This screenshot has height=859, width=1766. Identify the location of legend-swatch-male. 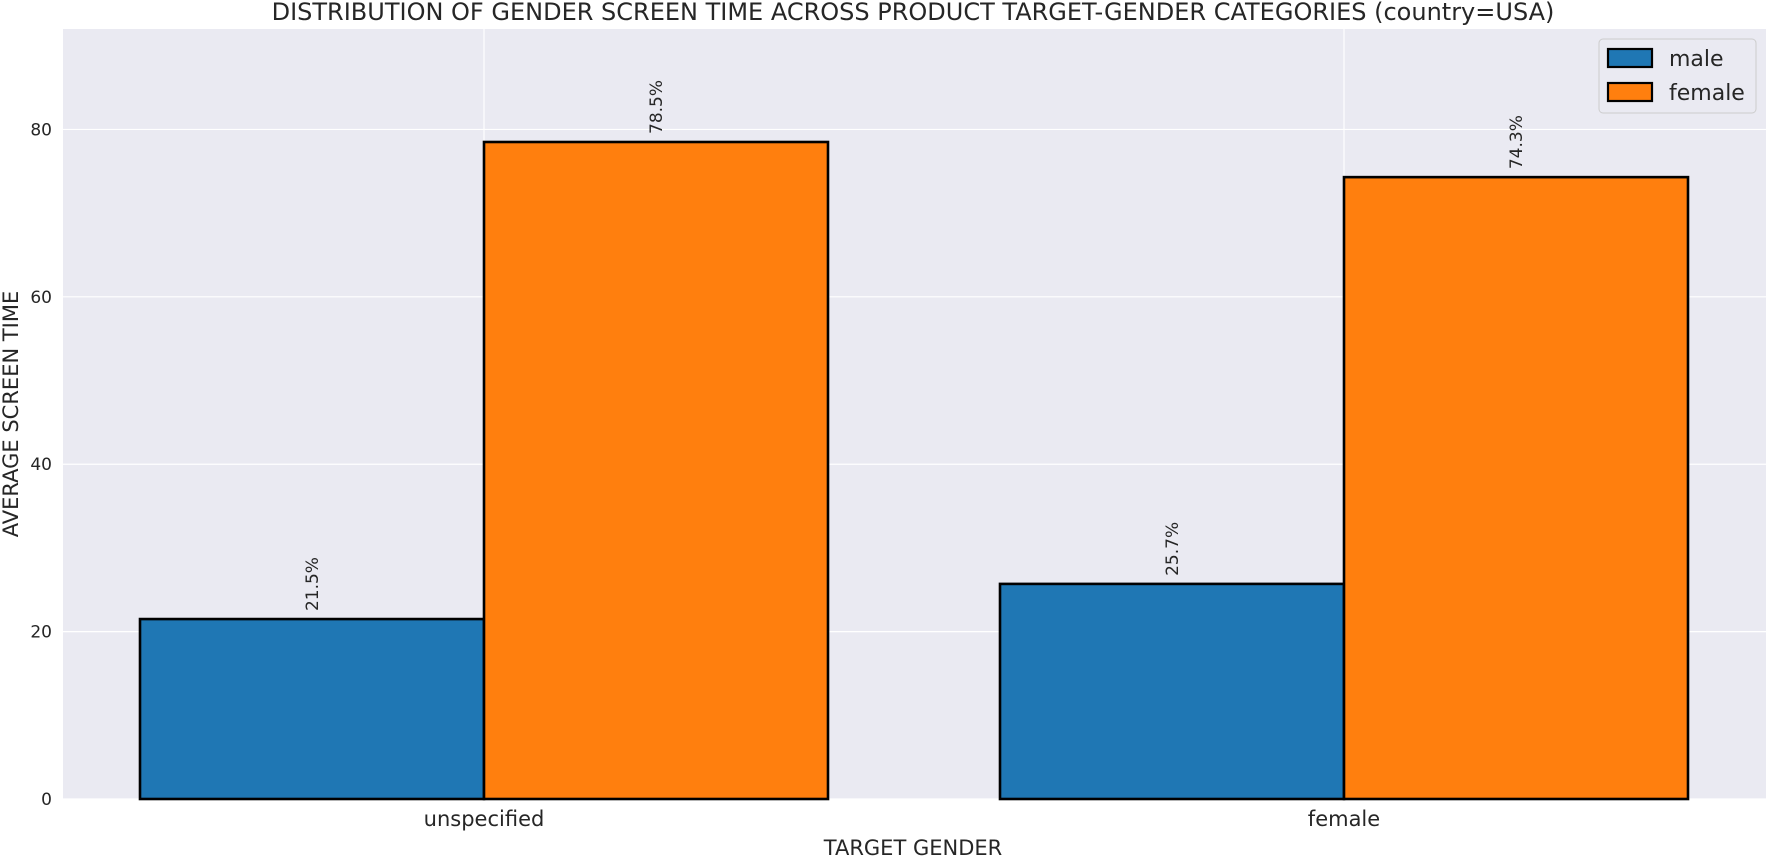
(1630, 58).